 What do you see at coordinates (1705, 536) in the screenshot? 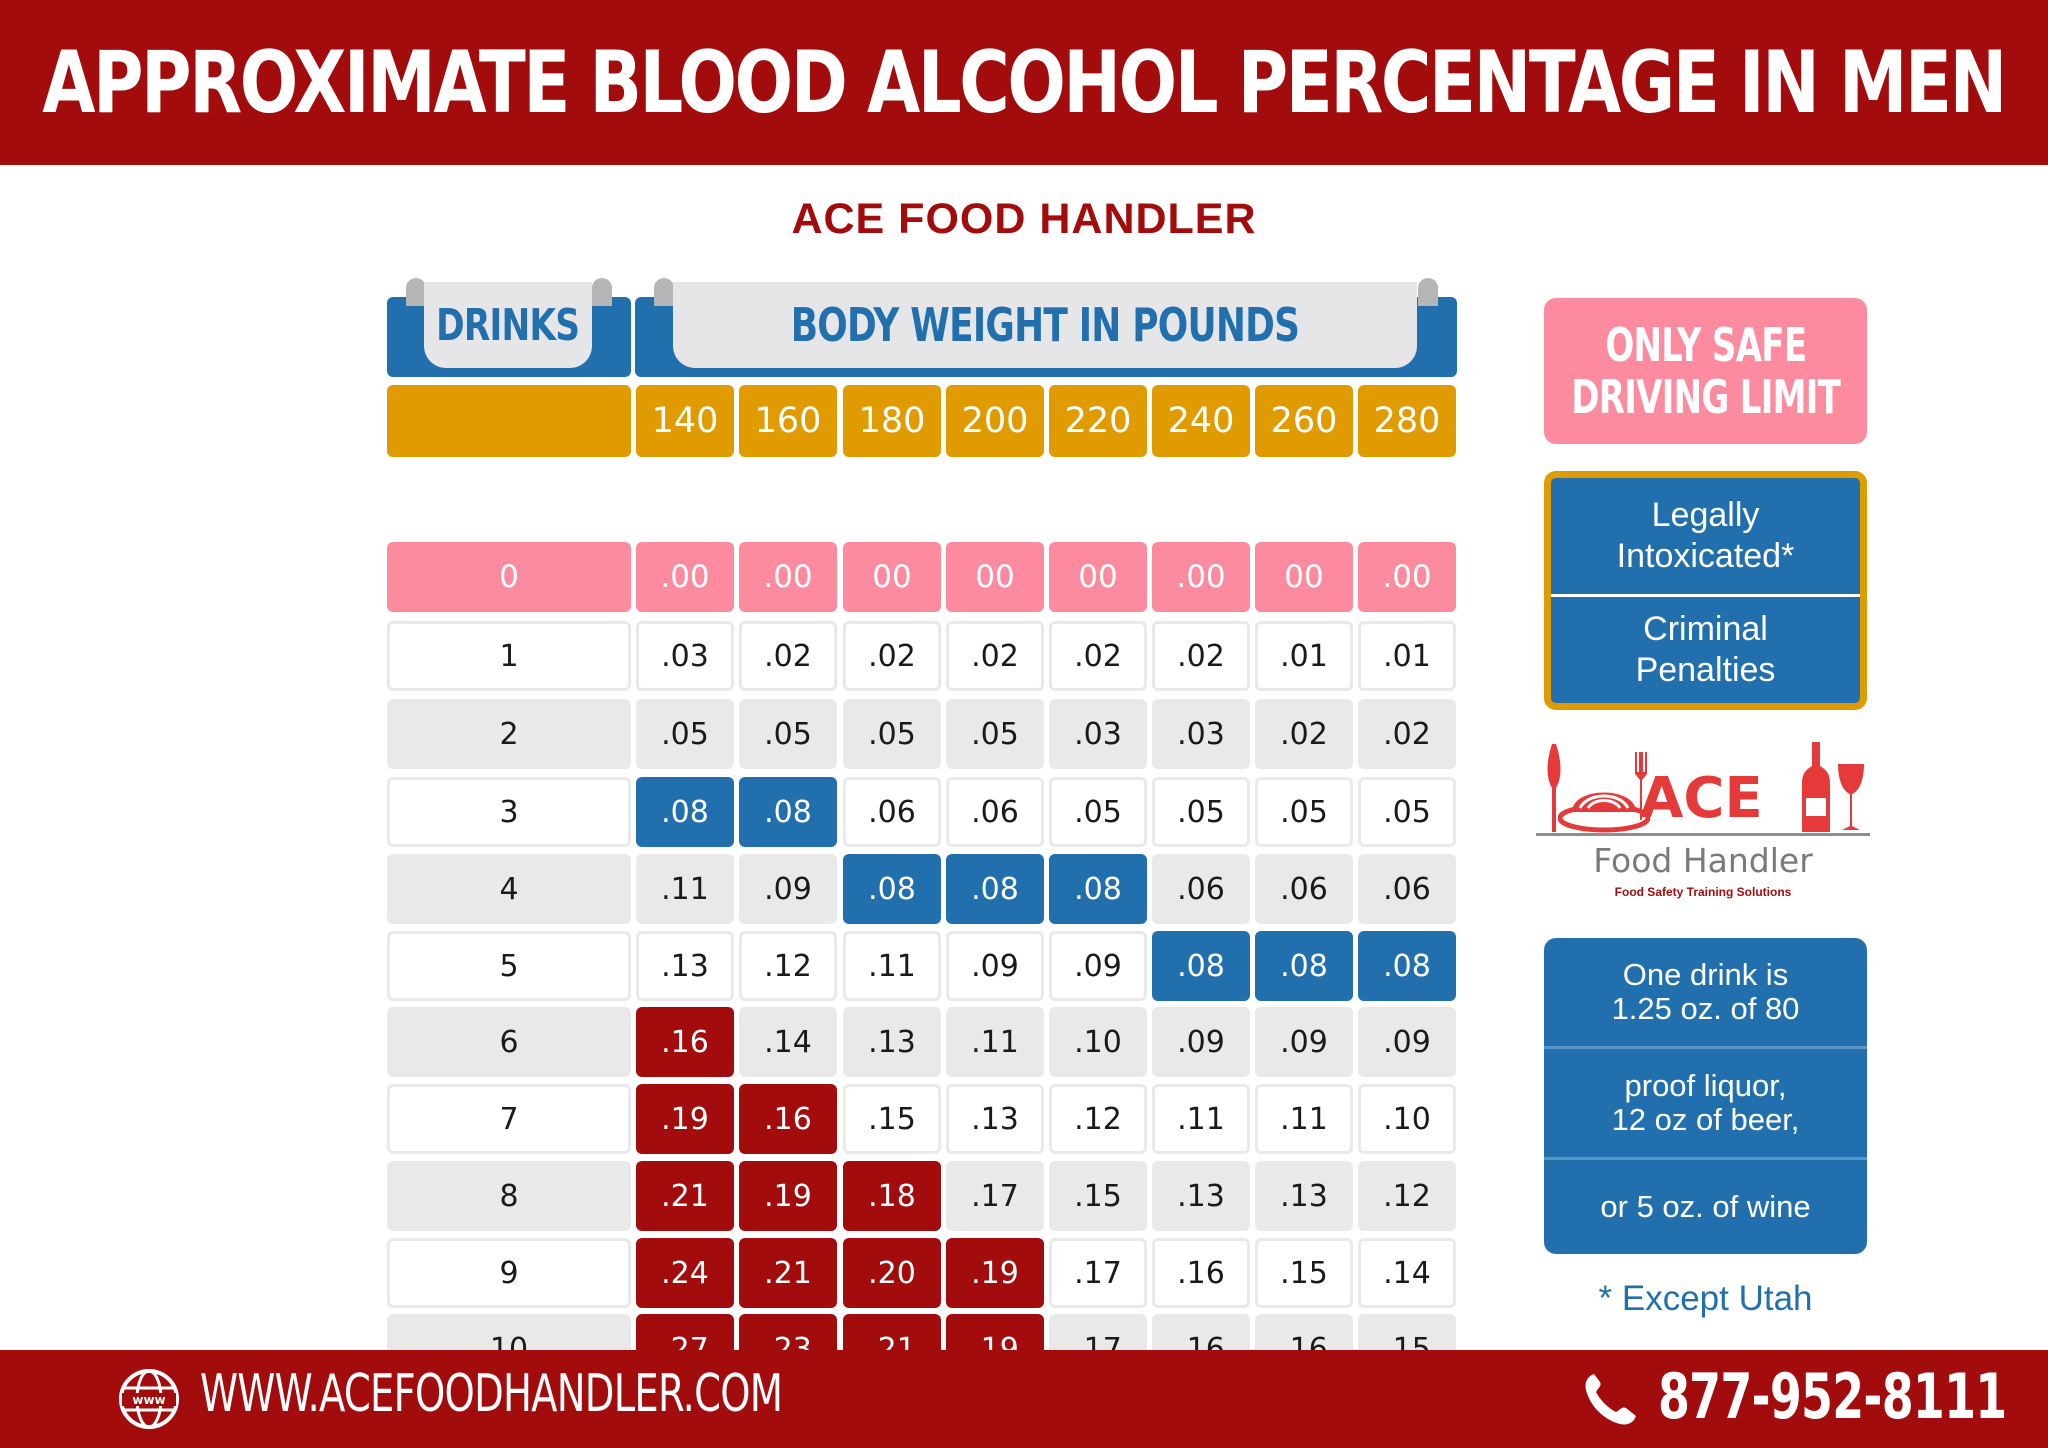
I see `legend-legally-intoxicated: Legally Intoxicated*` at bounding box center [1705, 536].